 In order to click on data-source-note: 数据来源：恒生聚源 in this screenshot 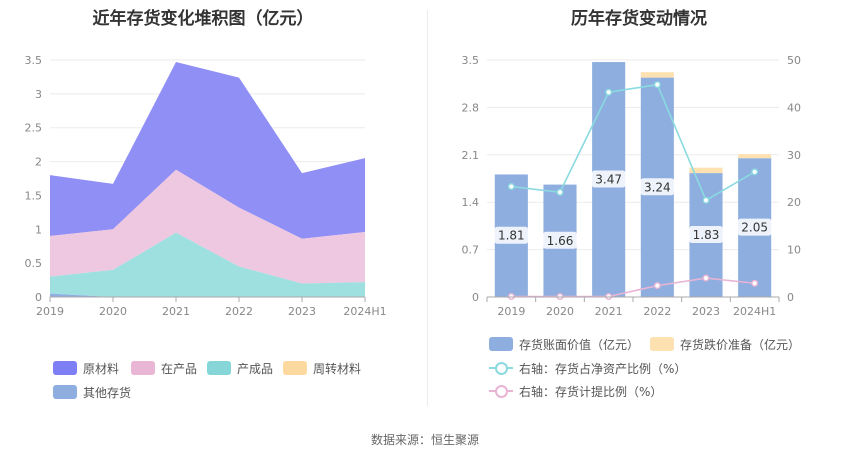, I will do `click(424, 440)`.